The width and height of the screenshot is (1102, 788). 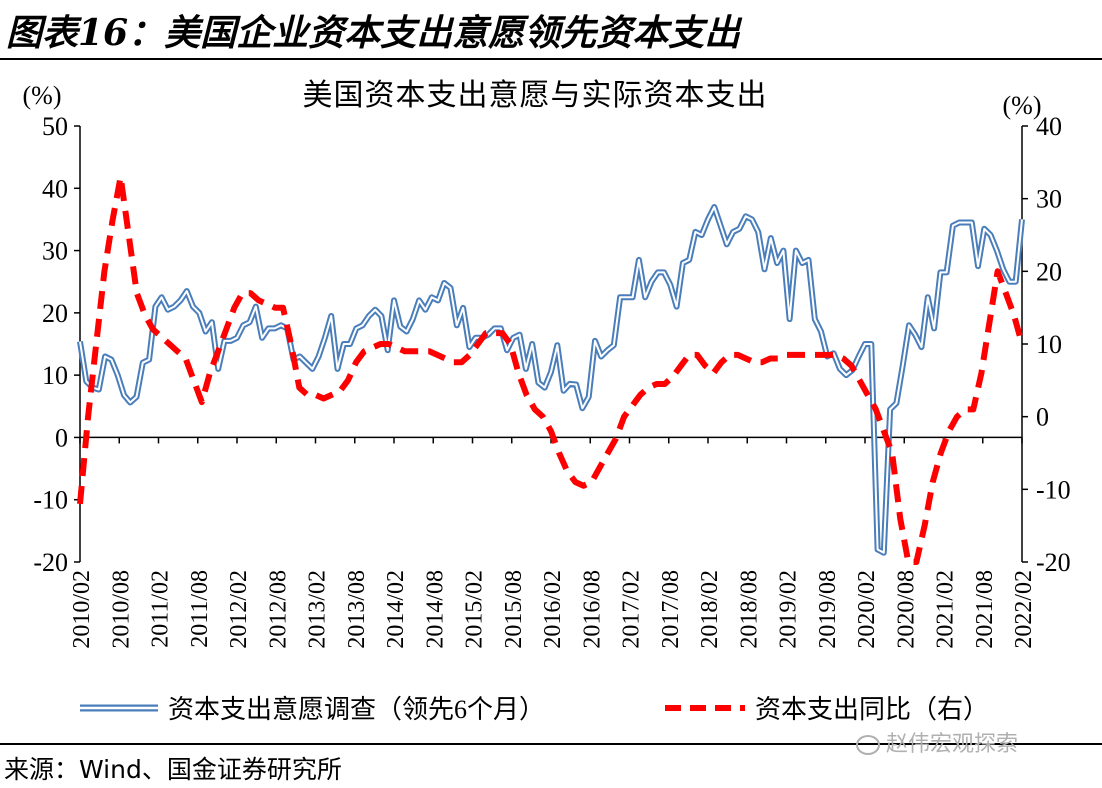 I want to click on y-right-unit: (%), so click(x=1022, y=105).